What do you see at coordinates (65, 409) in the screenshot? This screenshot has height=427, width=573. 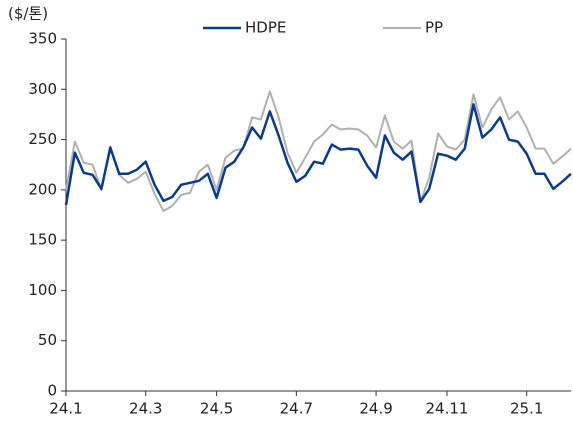 I see `x-tick-label: 24.1` at bounding box center [65, 409].